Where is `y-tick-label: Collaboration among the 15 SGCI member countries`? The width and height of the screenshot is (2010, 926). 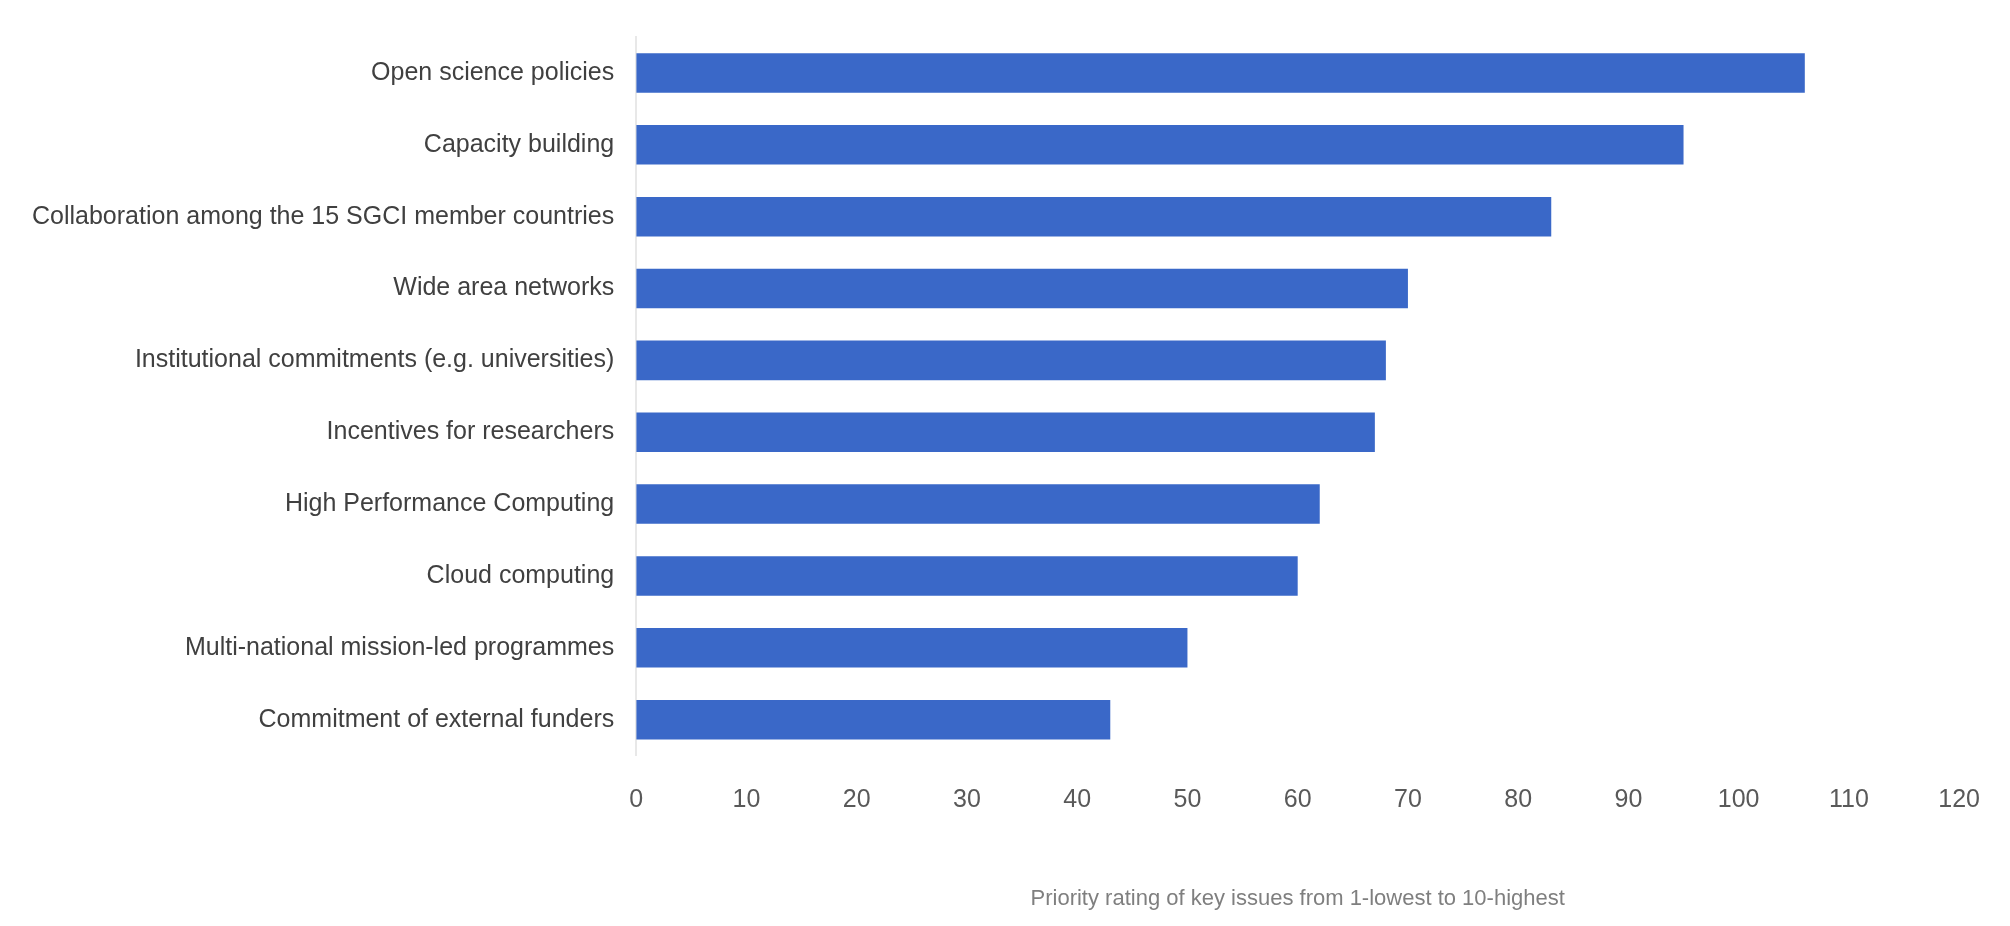
y-tick-label: Collaboration among the 15 SGCI member countries is located at coordinates (323, 214).